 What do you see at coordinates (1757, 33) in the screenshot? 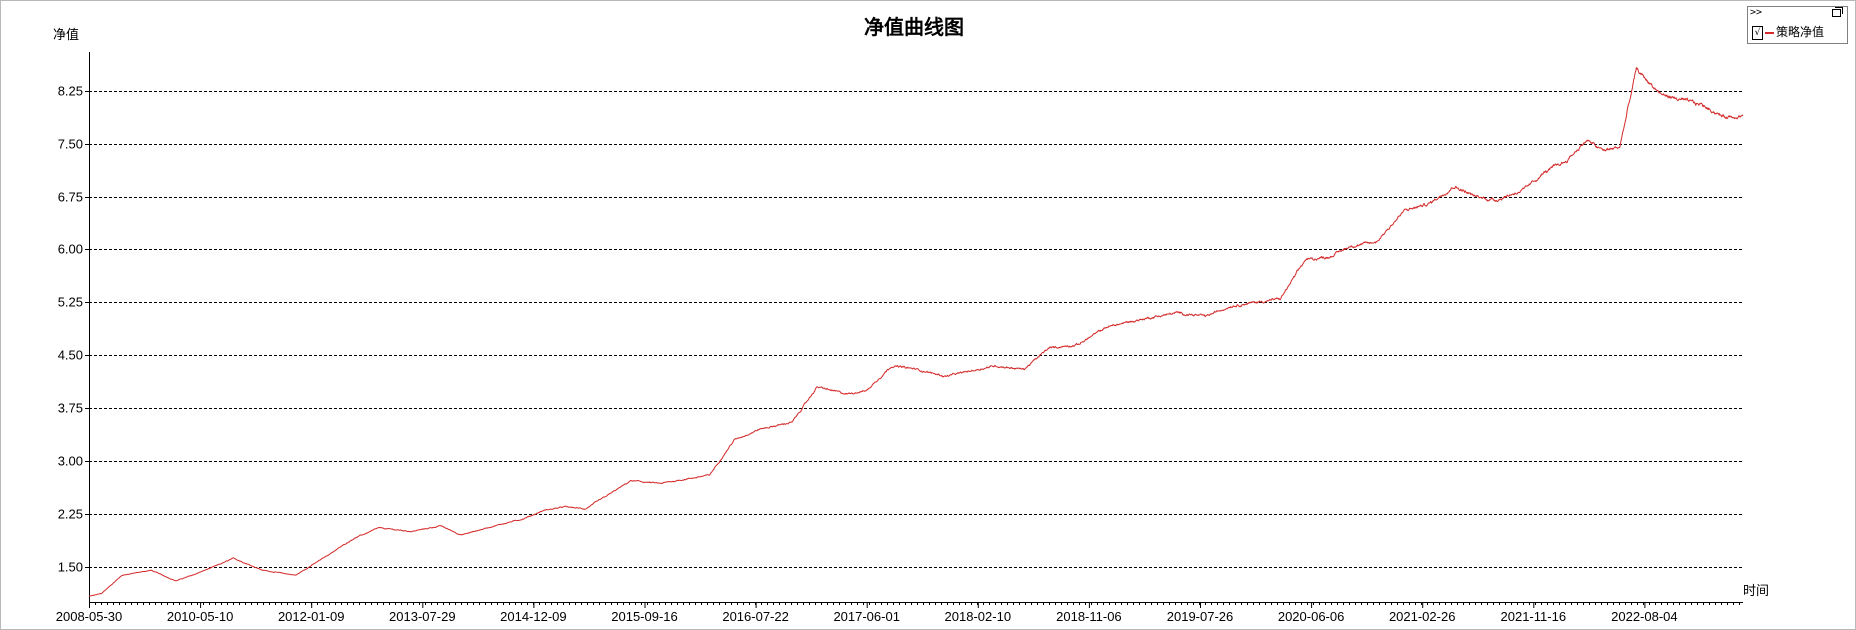
I see `legend-series-checkbox: √` at bounding box center [1757, 33].